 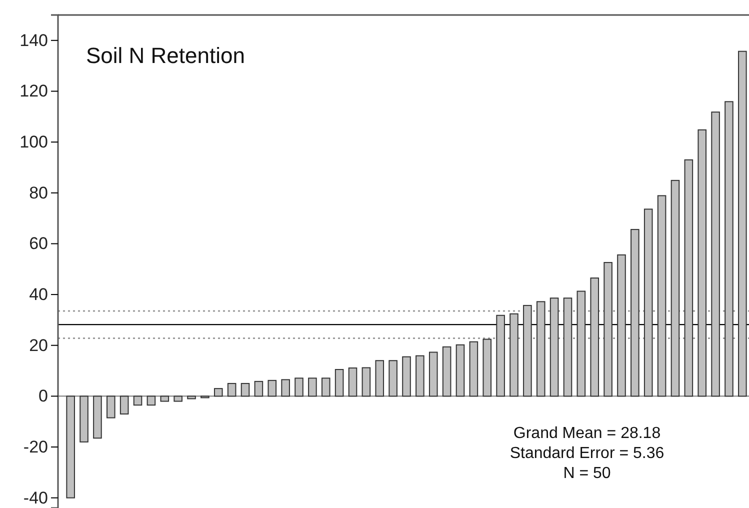 What do you see at coordinates (587, 473) in the screenshot?
I see `annotation: N = 50` at bounding box center [587, 473].